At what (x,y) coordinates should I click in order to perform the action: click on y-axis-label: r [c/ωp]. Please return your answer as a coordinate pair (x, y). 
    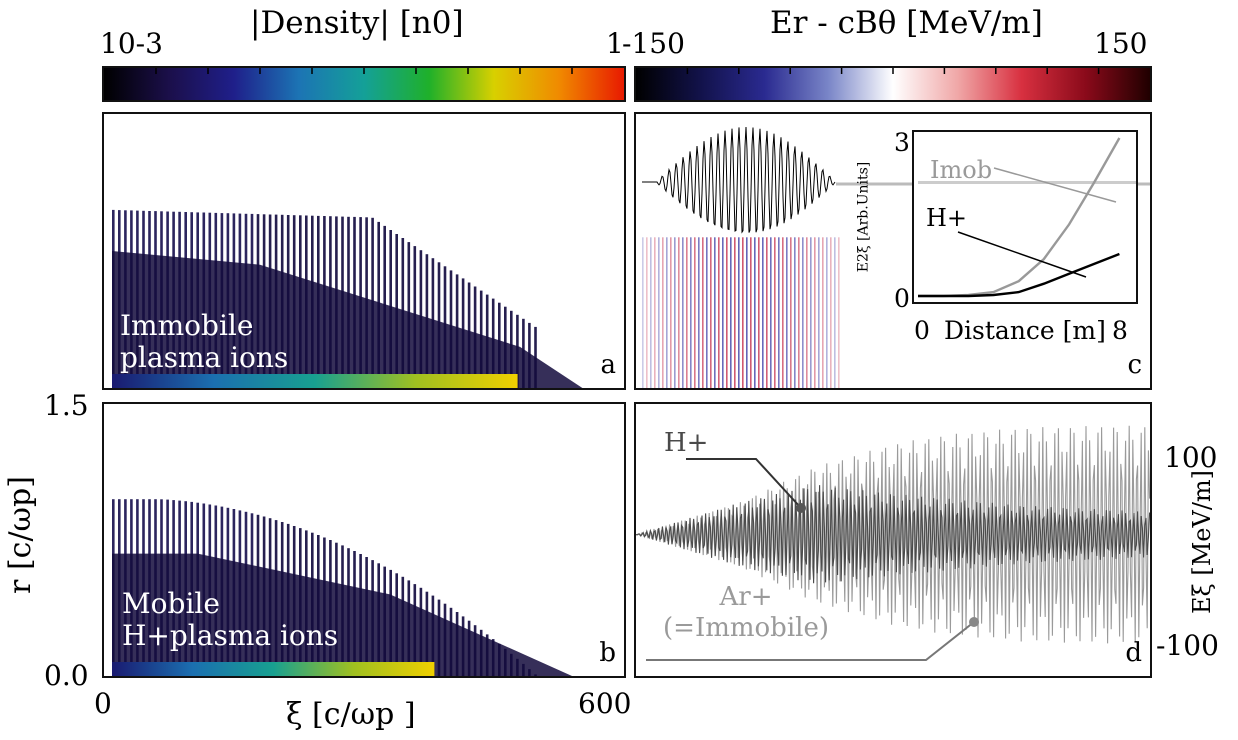
    Looking at the image, I should click on (20, 535).